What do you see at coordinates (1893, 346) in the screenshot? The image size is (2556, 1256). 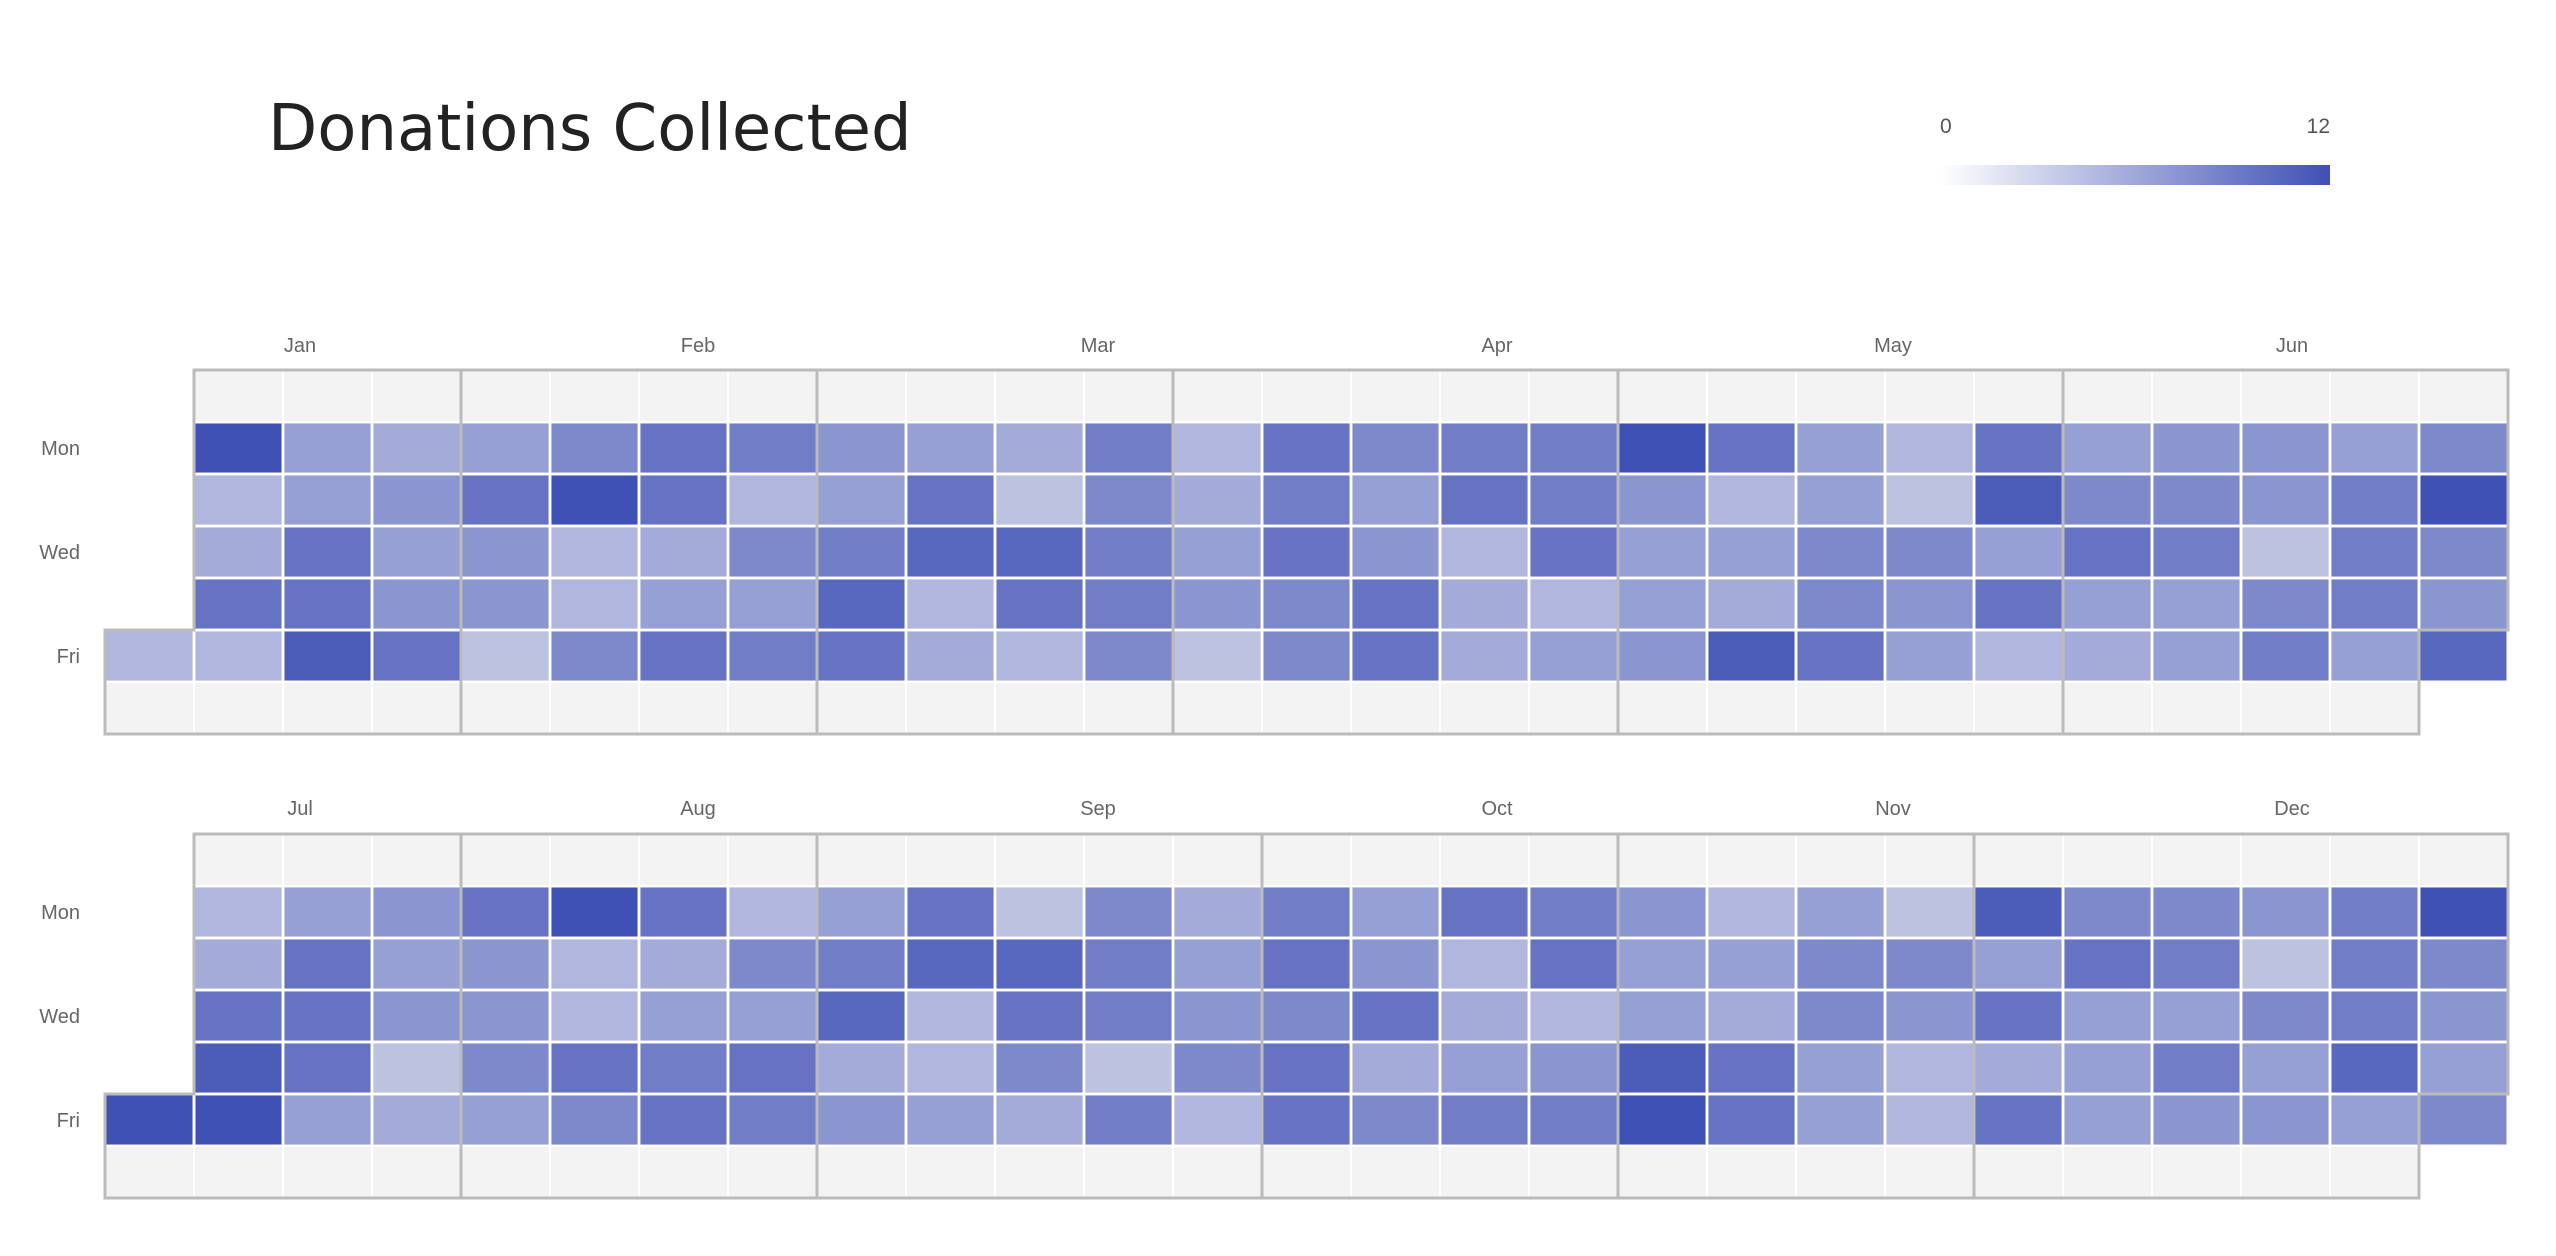 I see `month-label: May` at bounding box center [1893, 346].